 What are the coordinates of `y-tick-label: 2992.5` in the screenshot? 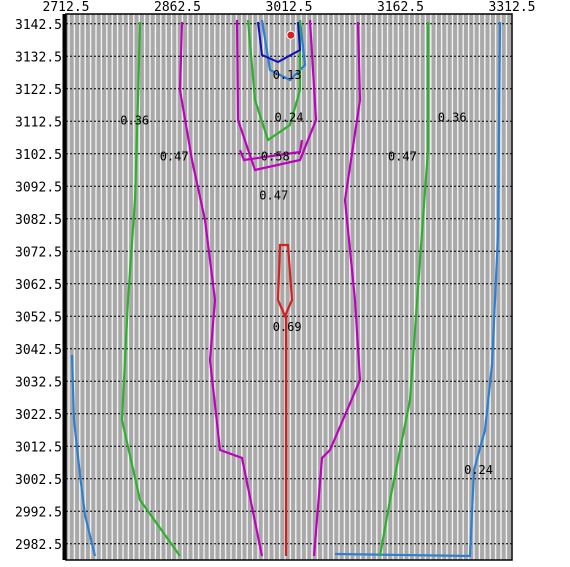 It's located at (38, 512).